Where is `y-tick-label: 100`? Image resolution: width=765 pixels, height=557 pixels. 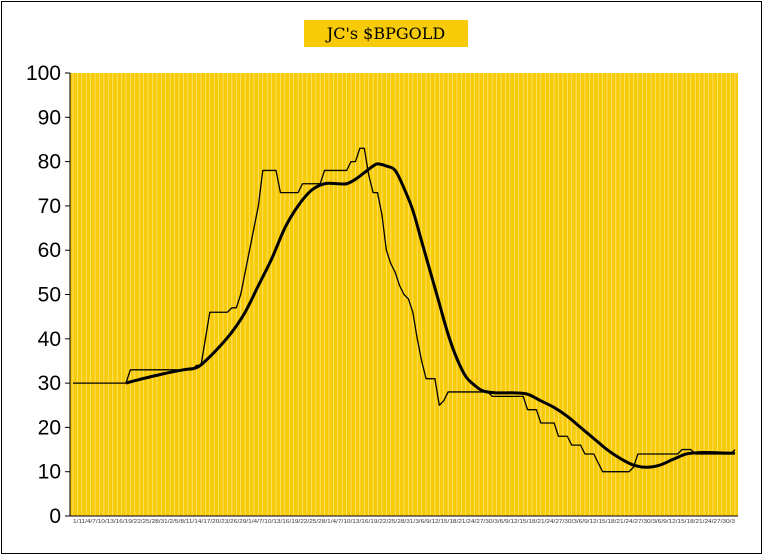
y-tick-label: 100 is located at coordinates (43, 73).